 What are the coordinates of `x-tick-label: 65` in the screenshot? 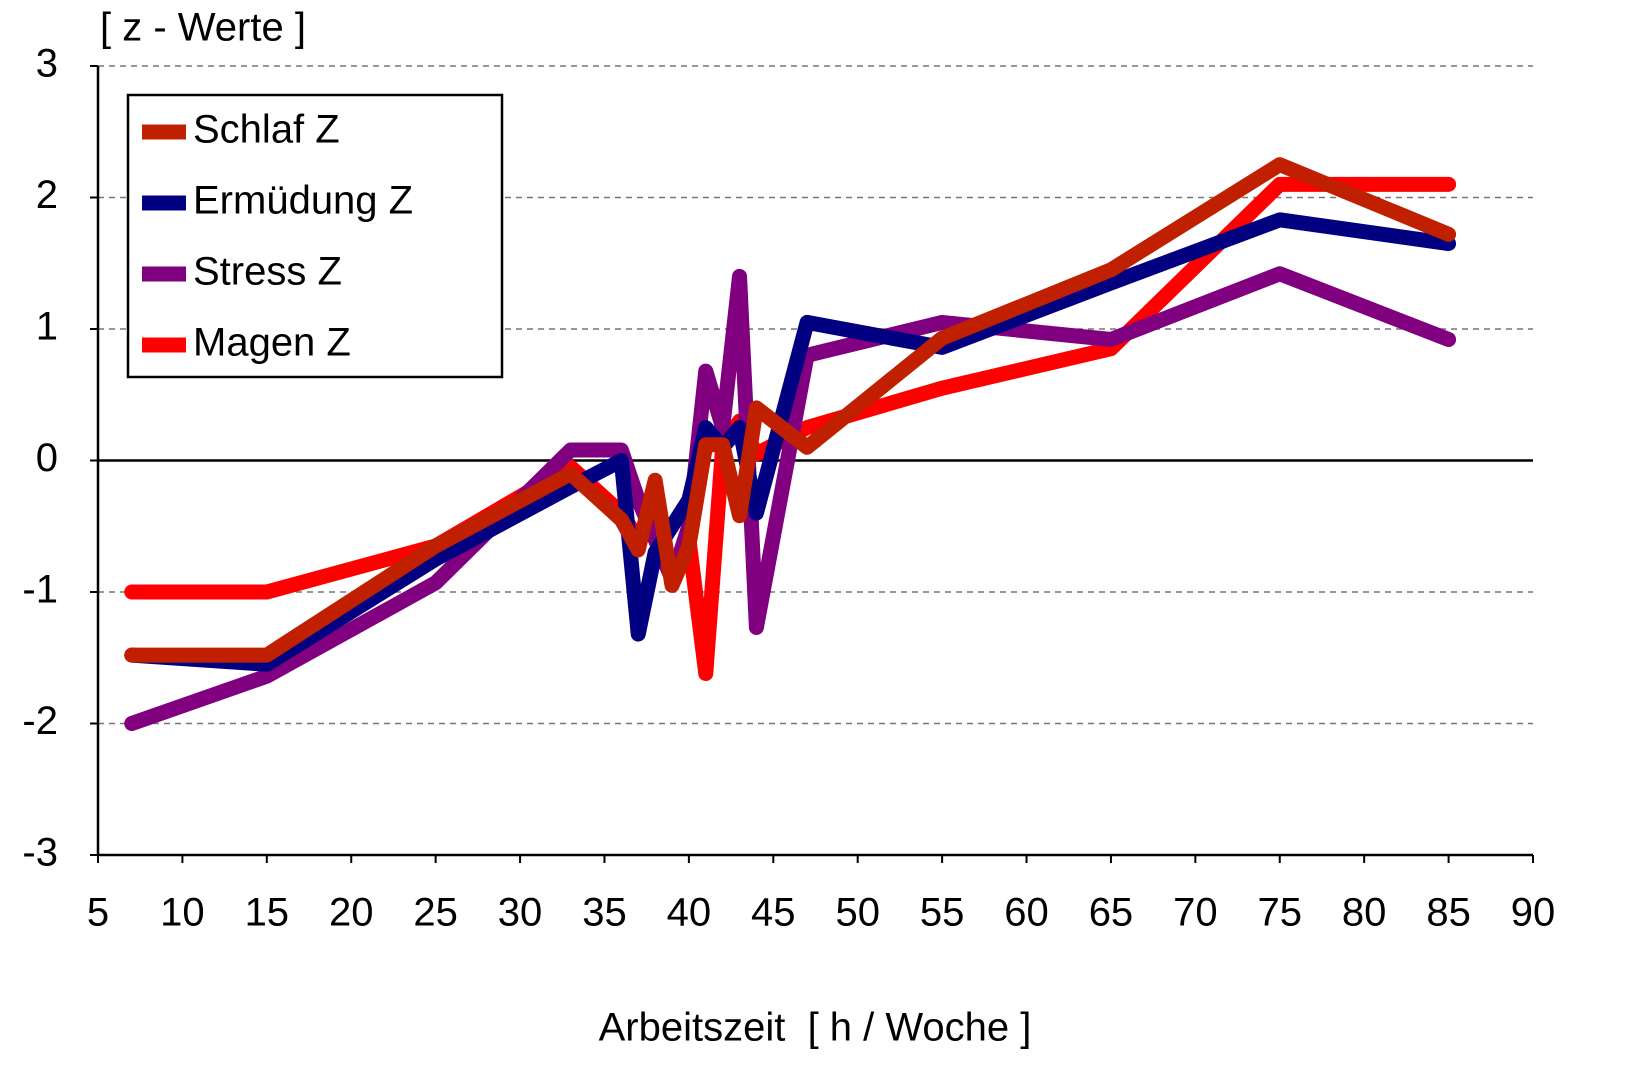 It's located at (1111, 913).